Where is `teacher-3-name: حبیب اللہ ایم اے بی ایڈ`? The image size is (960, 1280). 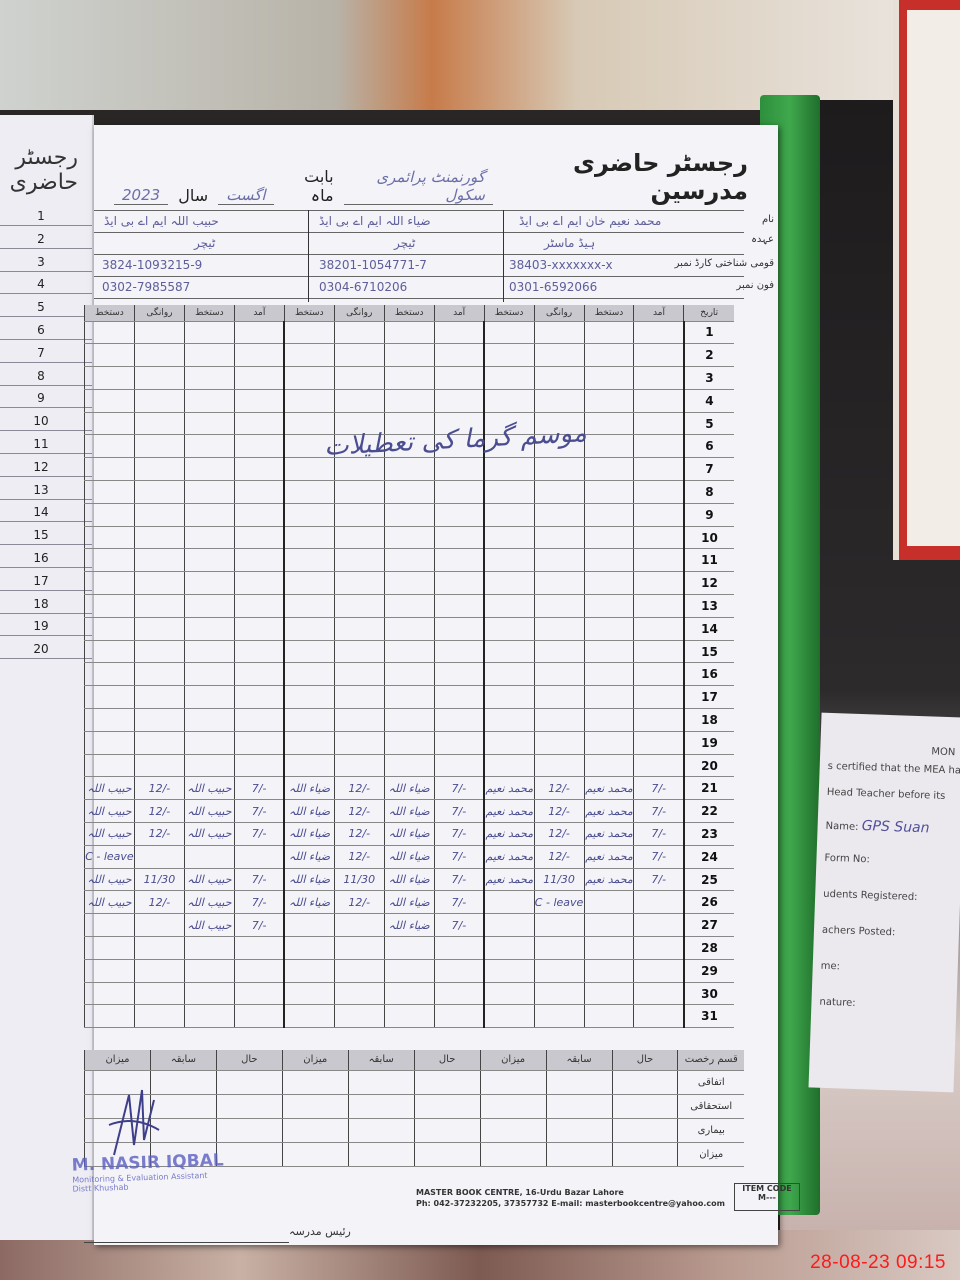
teacher-3-name: حبیب اللہ ایم اے بی ایڈ is located at coordinates (161, 221).